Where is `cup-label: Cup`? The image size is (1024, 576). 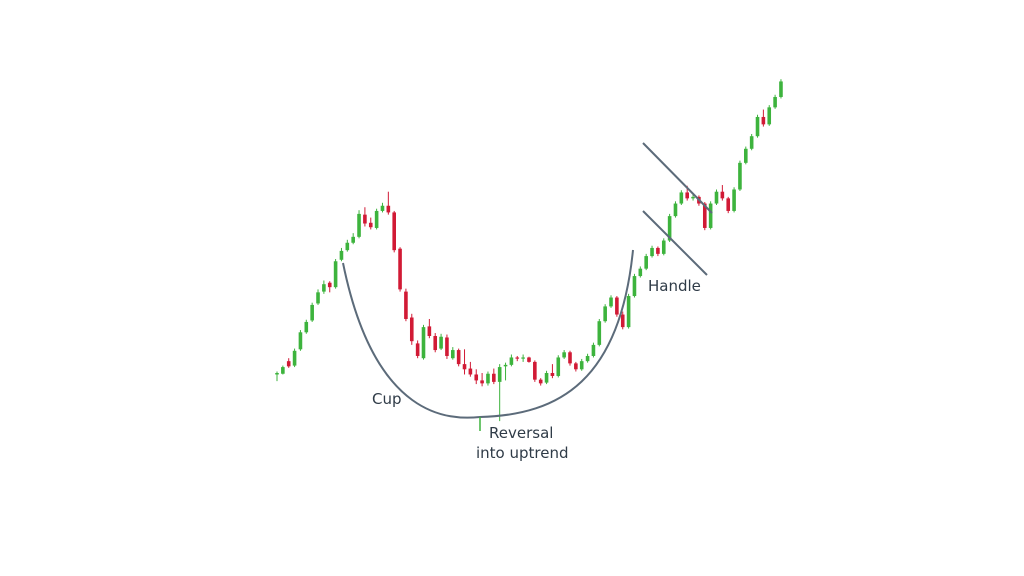 cup-label: Cup is located at coordinates (387, 399).